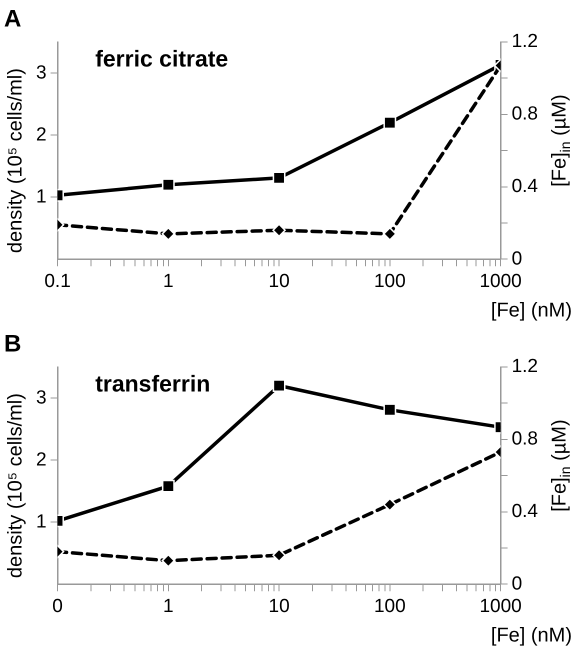 This screenshot has width=574, height=650. What do you see at coordinates (57, 281) in the screenshot?
I see `x-tick-label: 0.1` at bounding box center [57, 281].